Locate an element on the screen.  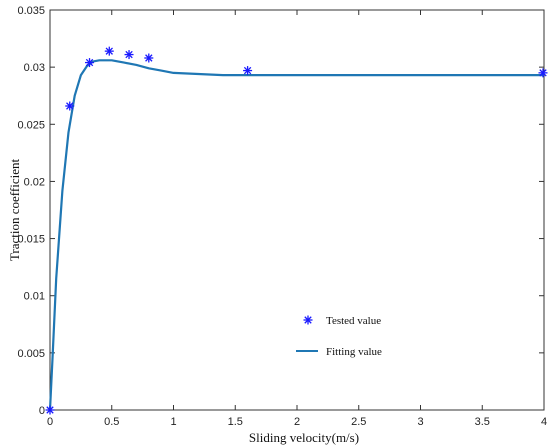
legend-label-fitting: Fitting value is located at coordinates (354, 352).